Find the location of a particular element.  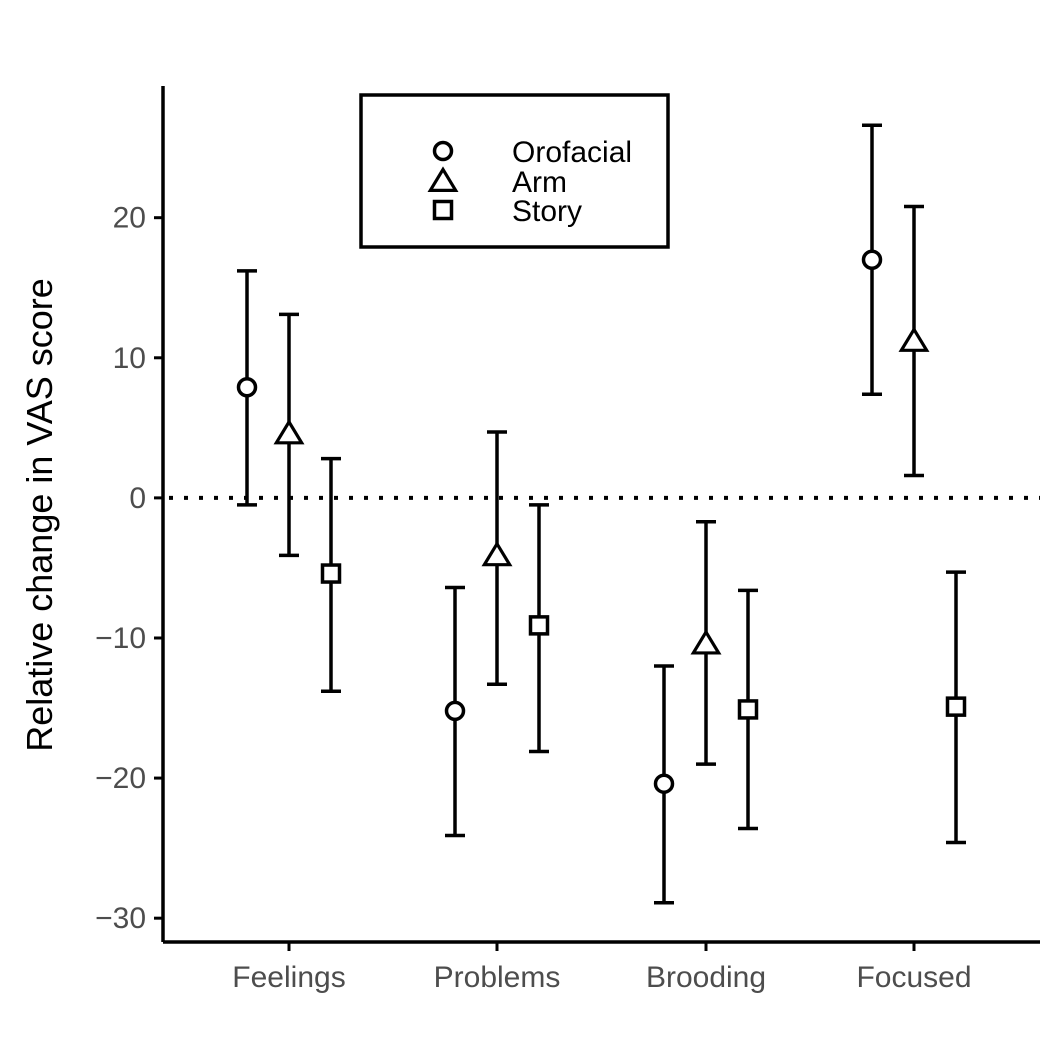

y-axis-ticks: 20 10 0 −10 −20 −30 is located at coordinates (129, 568).